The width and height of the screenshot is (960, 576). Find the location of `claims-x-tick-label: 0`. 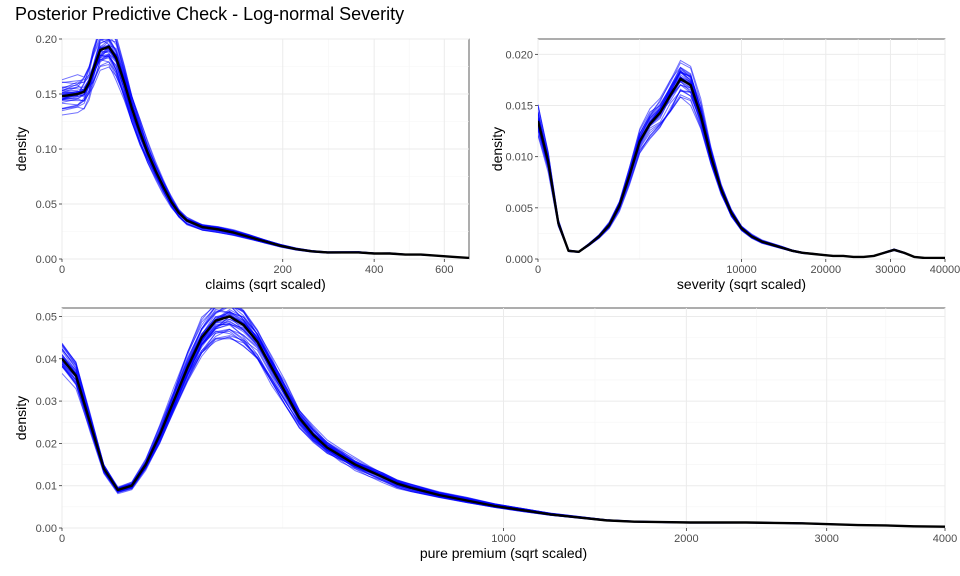

claims-x-tick-label: 0 is located at coordinates (62, 270).